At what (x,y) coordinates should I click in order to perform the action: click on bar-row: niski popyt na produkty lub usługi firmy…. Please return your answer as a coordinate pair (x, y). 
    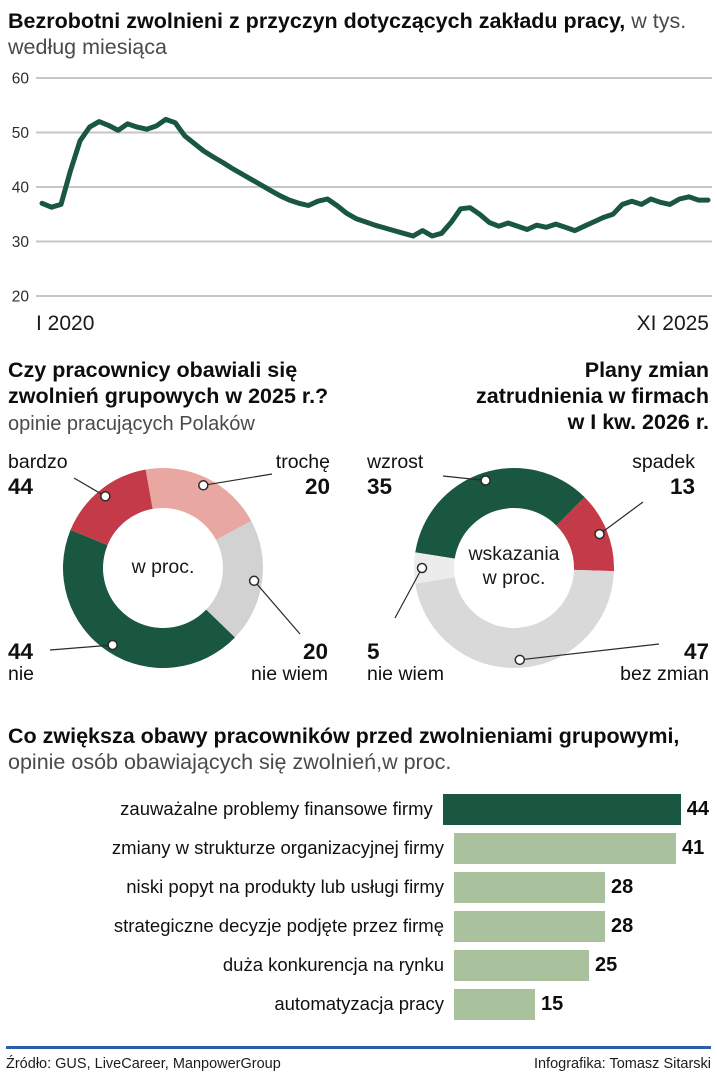
    Looking at the image, I should click on (358, 887).